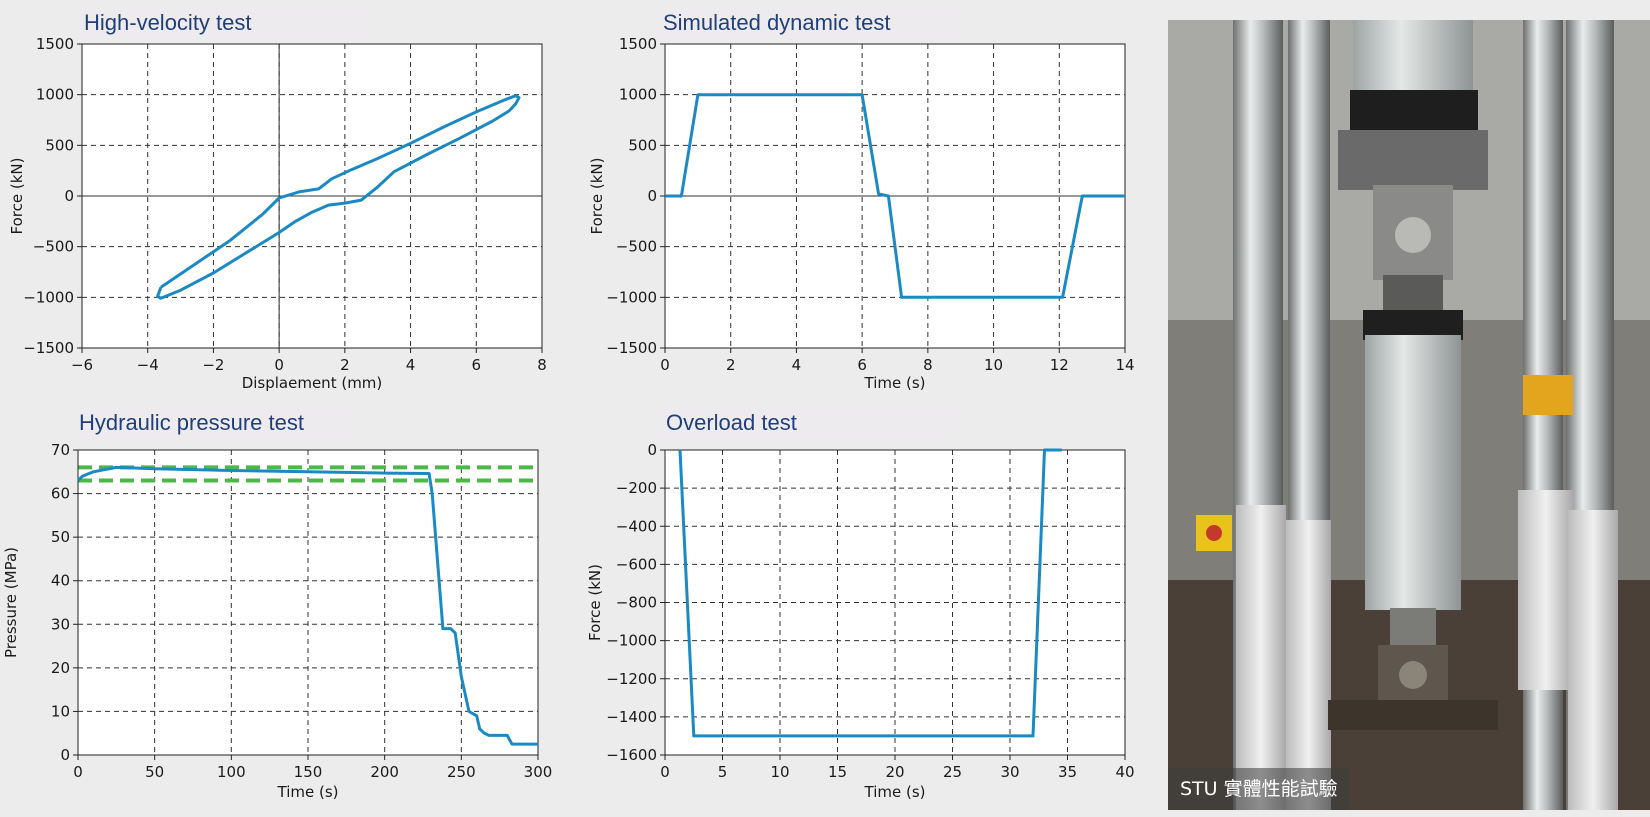 This screenshot has width=1650, height=817. What do you see at coordinates (538, 772) in the screenshot?
I see `x-tick-label: 300` at bounding box center [538, 772].